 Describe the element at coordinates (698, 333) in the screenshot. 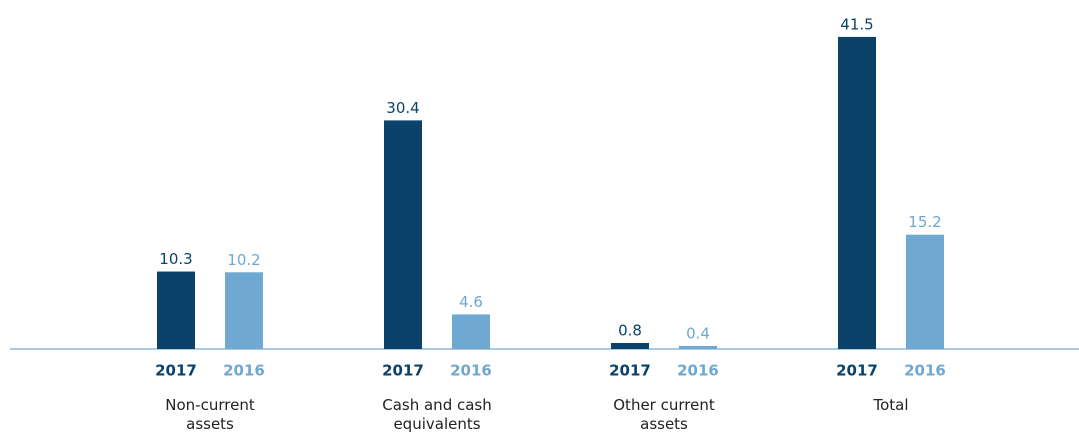

I see `value-label: 0.4` at that location.